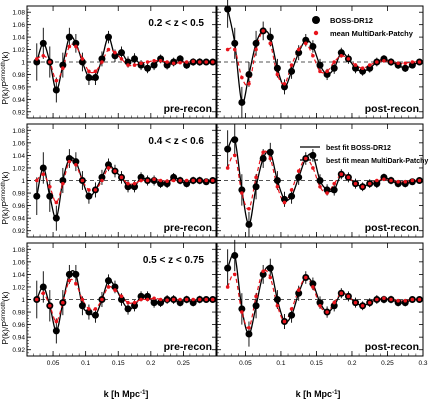 The height and width of the screenshot is (402, 436). Describe the element at coordinates (320, 59) in the screenshot. I see `panel-2: post-recon` at that location.